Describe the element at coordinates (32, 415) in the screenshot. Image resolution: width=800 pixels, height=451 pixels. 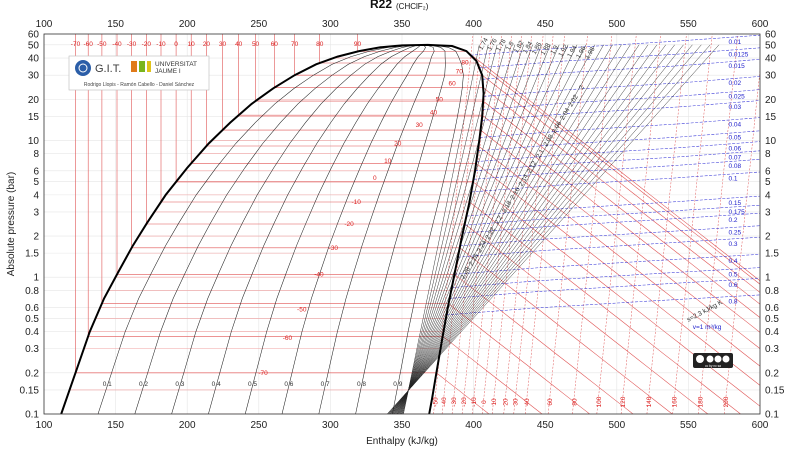
I see `y-tick-label-left: 0.1` at that location.